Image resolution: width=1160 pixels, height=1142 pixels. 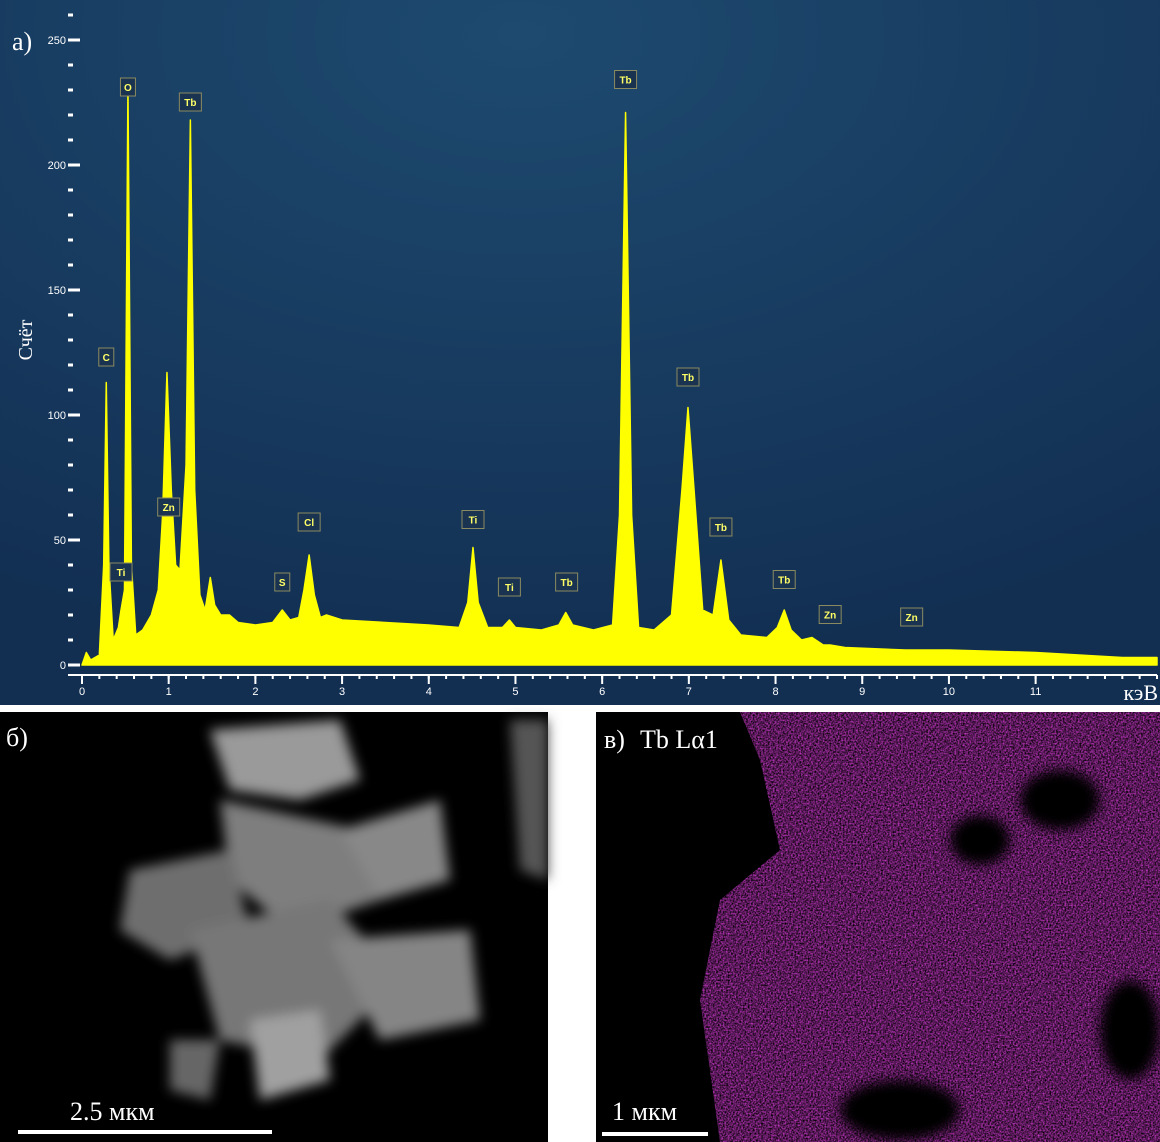 What do you see at coordinates (1140, 692) in the screenshot?
I see `x-axis-label: кэВ` at bounding box center [1140, 692].